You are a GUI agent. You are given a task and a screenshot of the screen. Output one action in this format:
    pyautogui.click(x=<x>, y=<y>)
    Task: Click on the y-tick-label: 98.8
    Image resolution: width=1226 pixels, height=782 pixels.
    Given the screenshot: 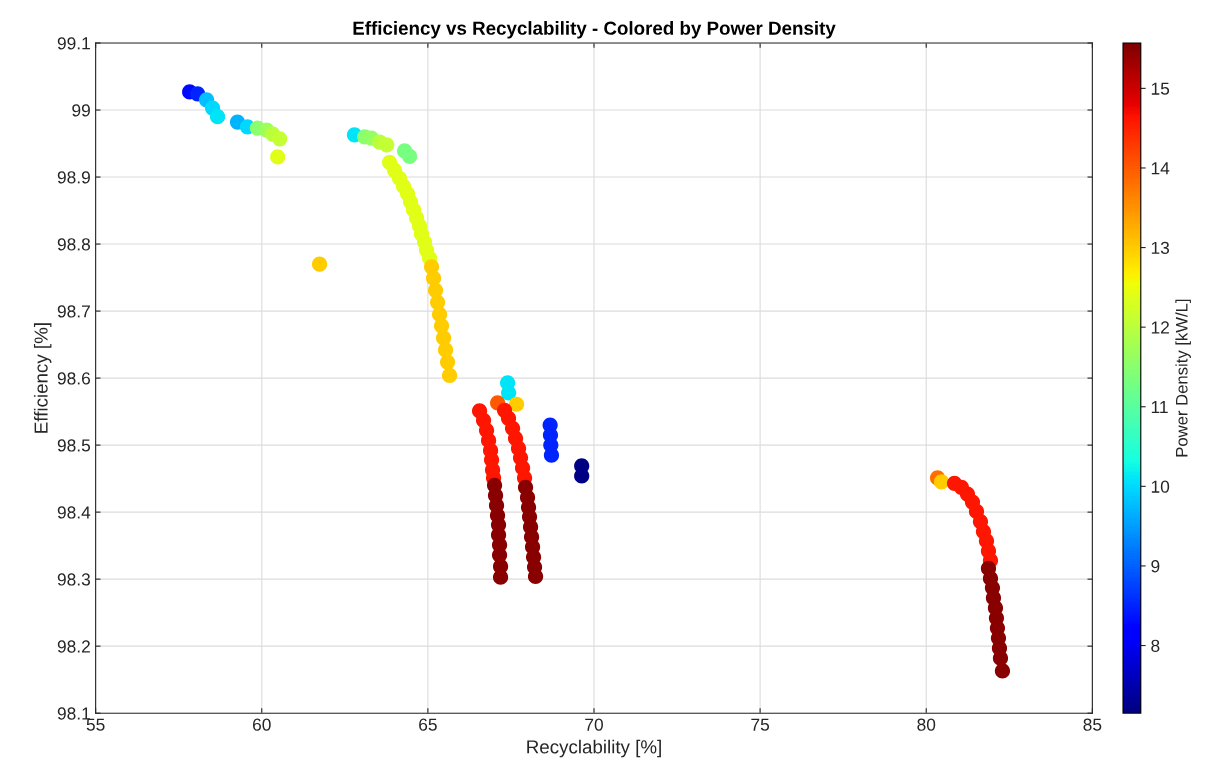 What is the action you would take?
    pyautogui.click(x=74, y=244)
    